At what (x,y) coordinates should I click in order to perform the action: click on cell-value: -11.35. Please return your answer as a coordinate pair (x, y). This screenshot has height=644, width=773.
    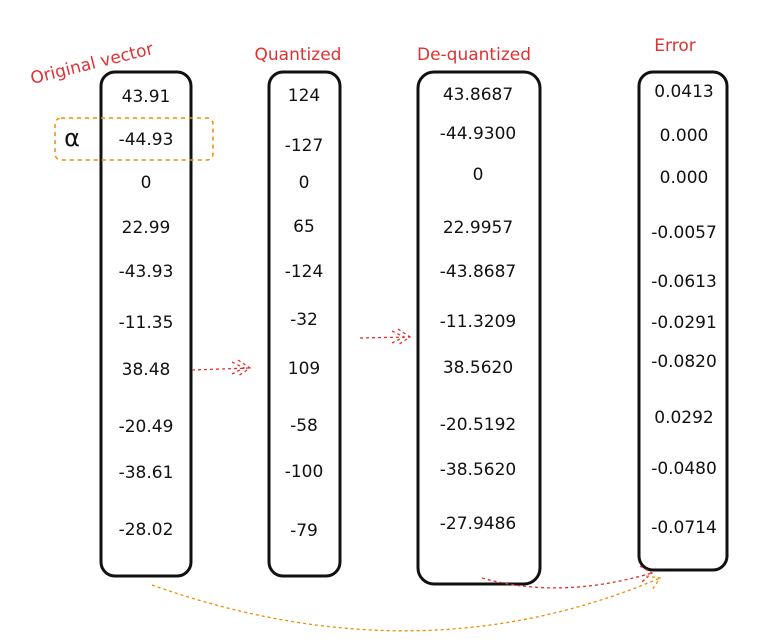
    Looking at the image, I should click on (146, 323).